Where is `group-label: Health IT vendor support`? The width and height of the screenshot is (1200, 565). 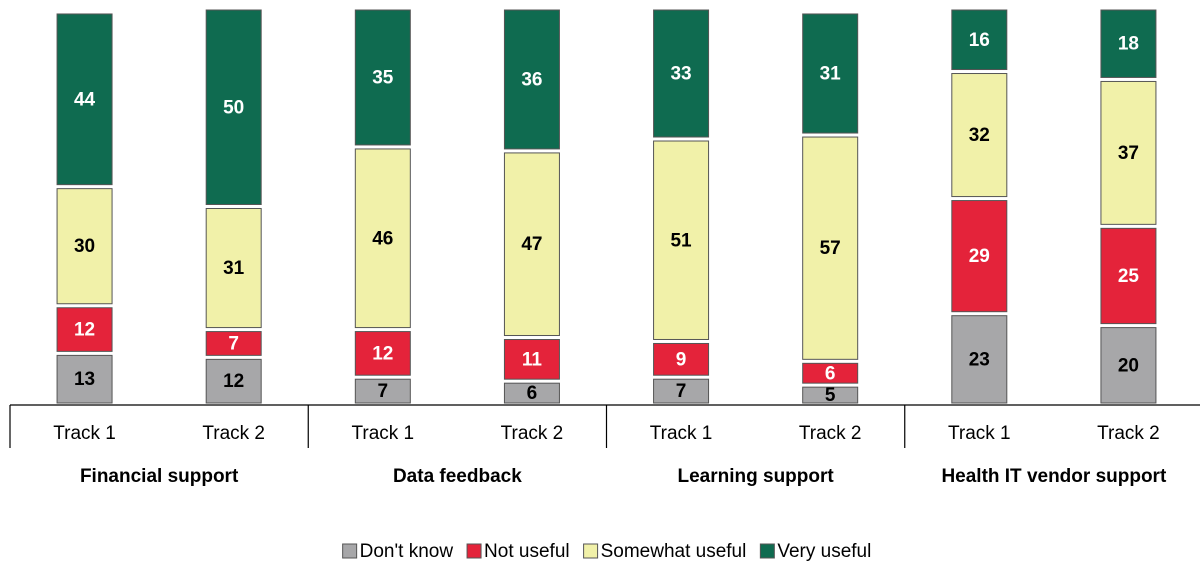
group-label: Health IT vendor support is located at coordinates (1054, 476).